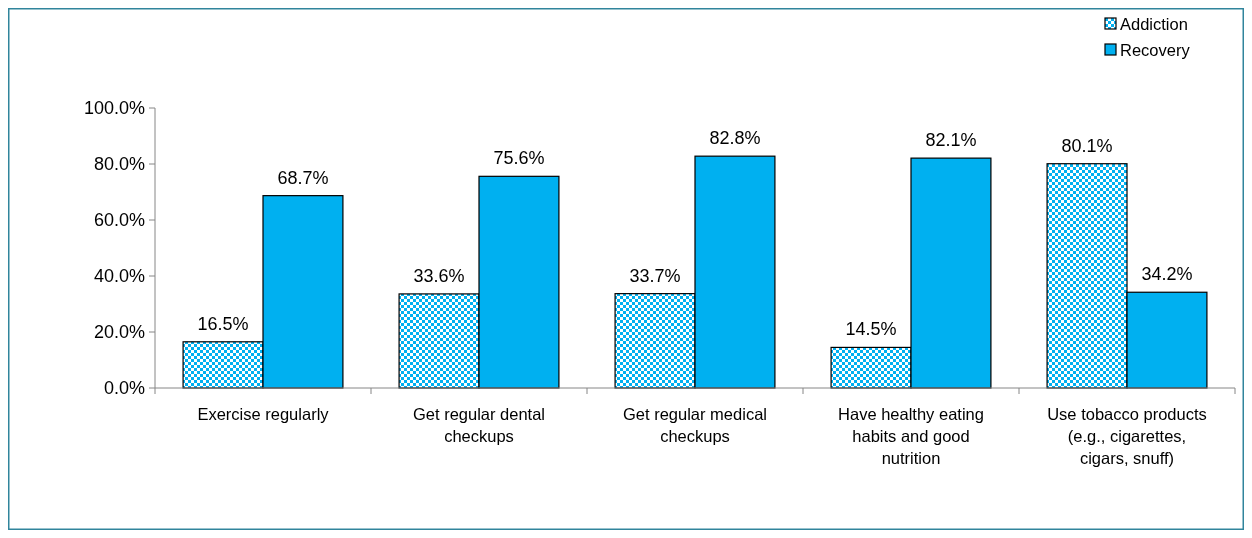 The image size is (1252, 538). Describe the element at coordinates (1154, 23) in the screenshot. I see `legend-label: Addiction` at that location.